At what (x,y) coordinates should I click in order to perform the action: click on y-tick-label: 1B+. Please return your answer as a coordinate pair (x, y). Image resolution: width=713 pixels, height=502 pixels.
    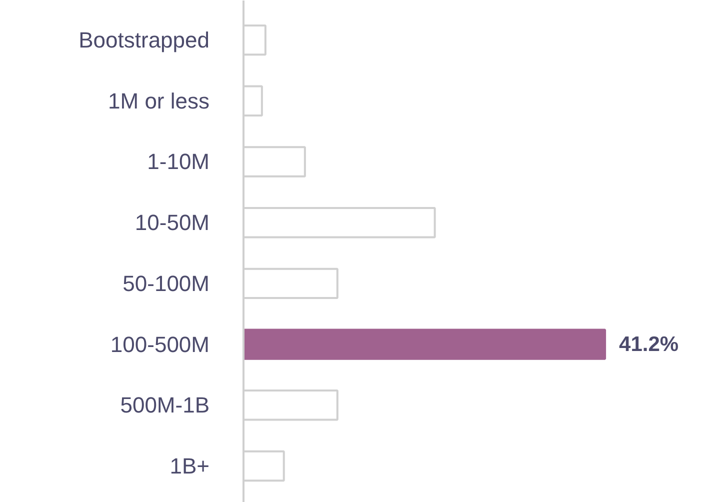
    Looking at the image, I should click on (190, 465).